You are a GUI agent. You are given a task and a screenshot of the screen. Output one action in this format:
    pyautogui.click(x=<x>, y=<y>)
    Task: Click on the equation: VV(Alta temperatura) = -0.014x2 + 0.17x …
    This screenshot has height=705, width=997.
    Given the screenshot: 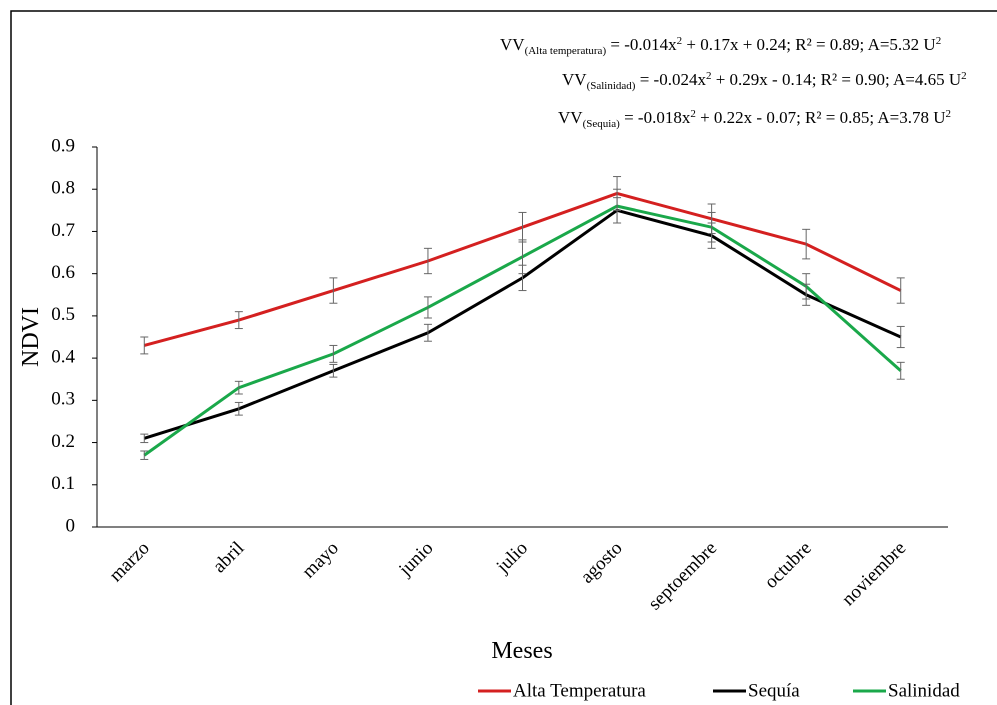 What is the action you would take?
    pyautogui.click(x=720, y=46)
    